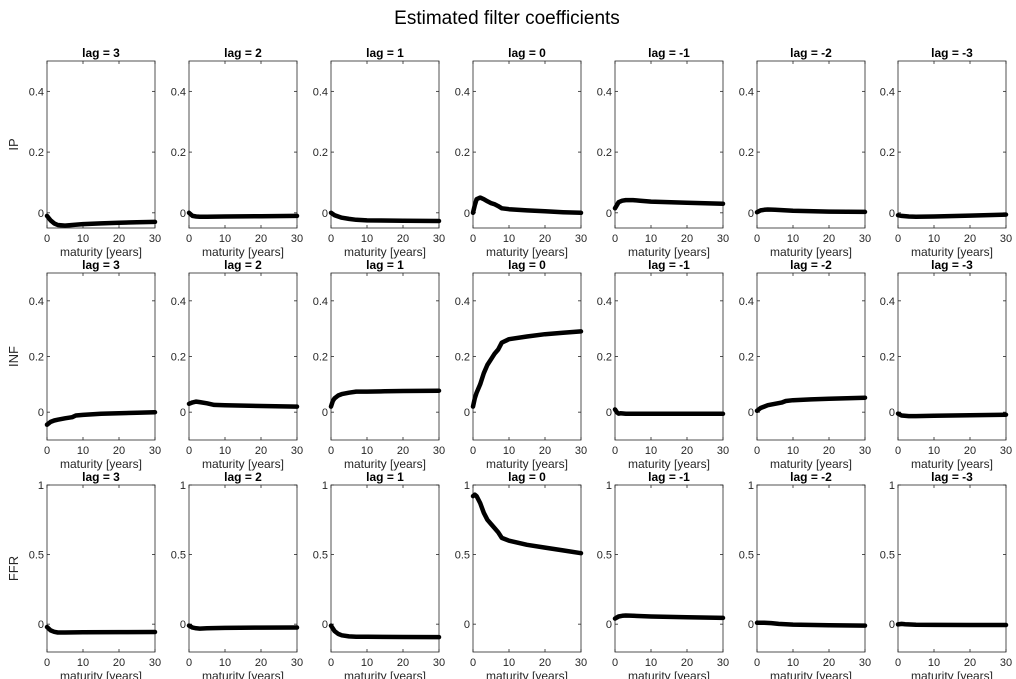  I want to click on panel-title: lag = -3, so click(952, 477).